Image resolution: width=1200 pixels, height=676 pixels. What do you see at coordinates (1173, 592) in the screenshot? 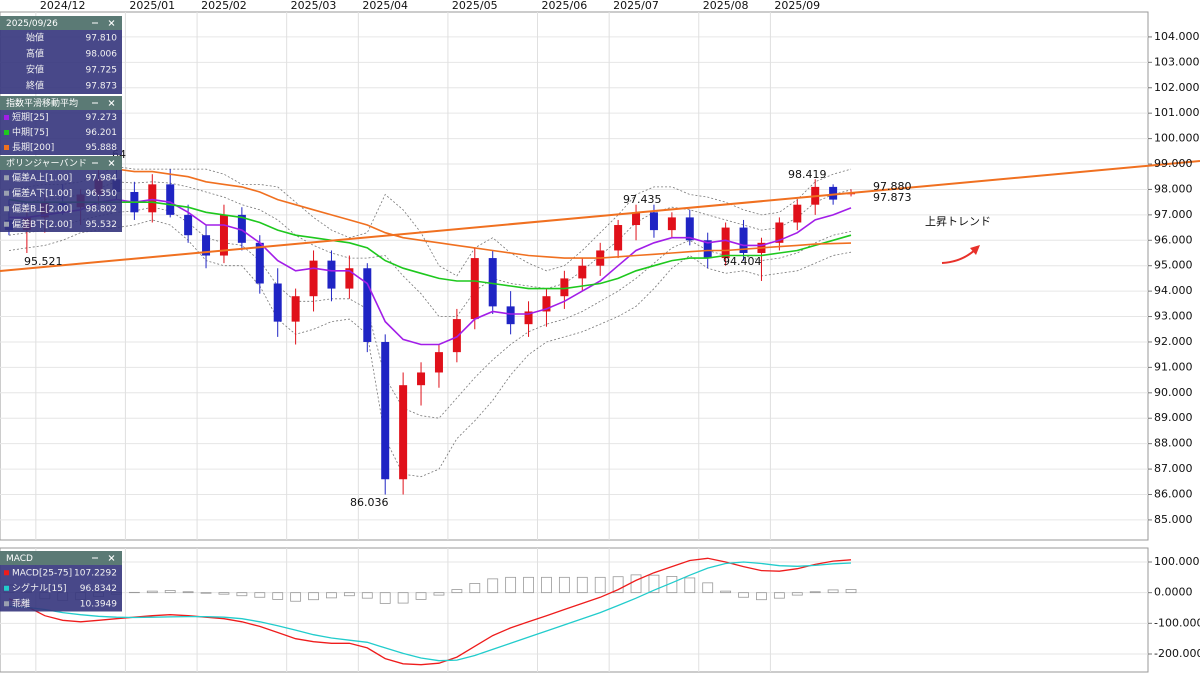
I see `y-tick-label: 0.0000` at bounding box center [1173, 592].